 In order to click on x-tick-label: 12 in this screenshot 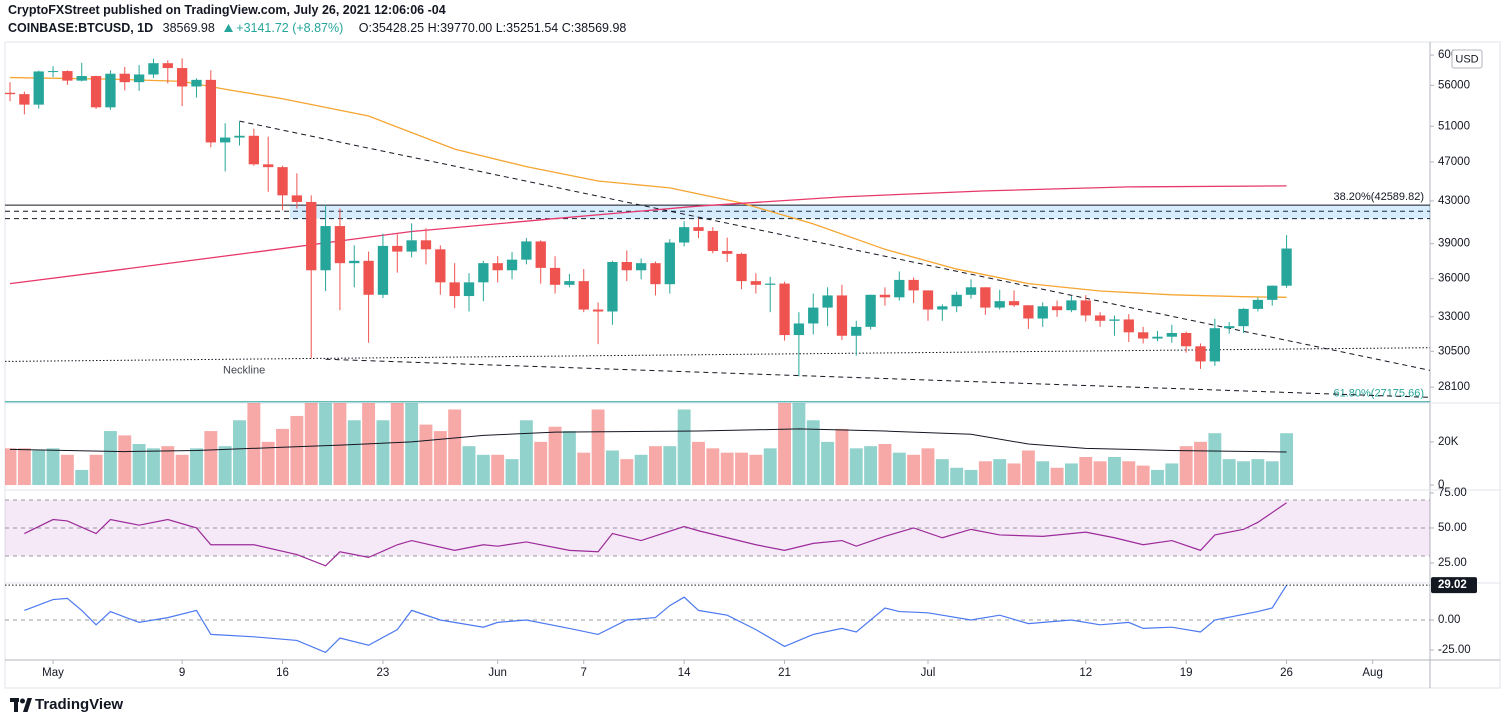, I will do `click(1085, 673)`.